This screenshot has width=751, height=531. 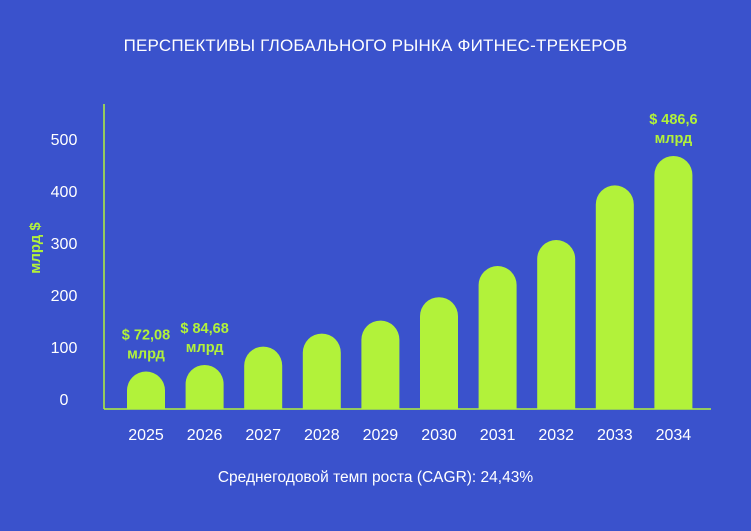 I want to click on bar-2031, so click(x=497, y=337).